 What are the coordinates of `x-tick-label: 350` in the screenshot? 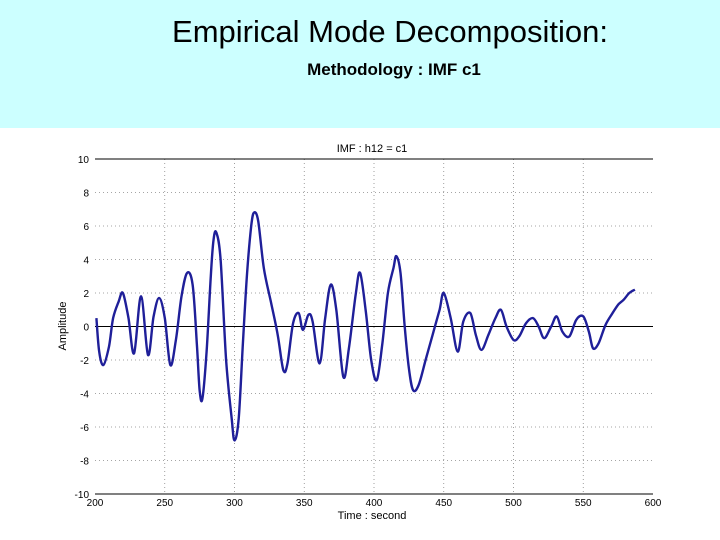 It's located at (304, 503).